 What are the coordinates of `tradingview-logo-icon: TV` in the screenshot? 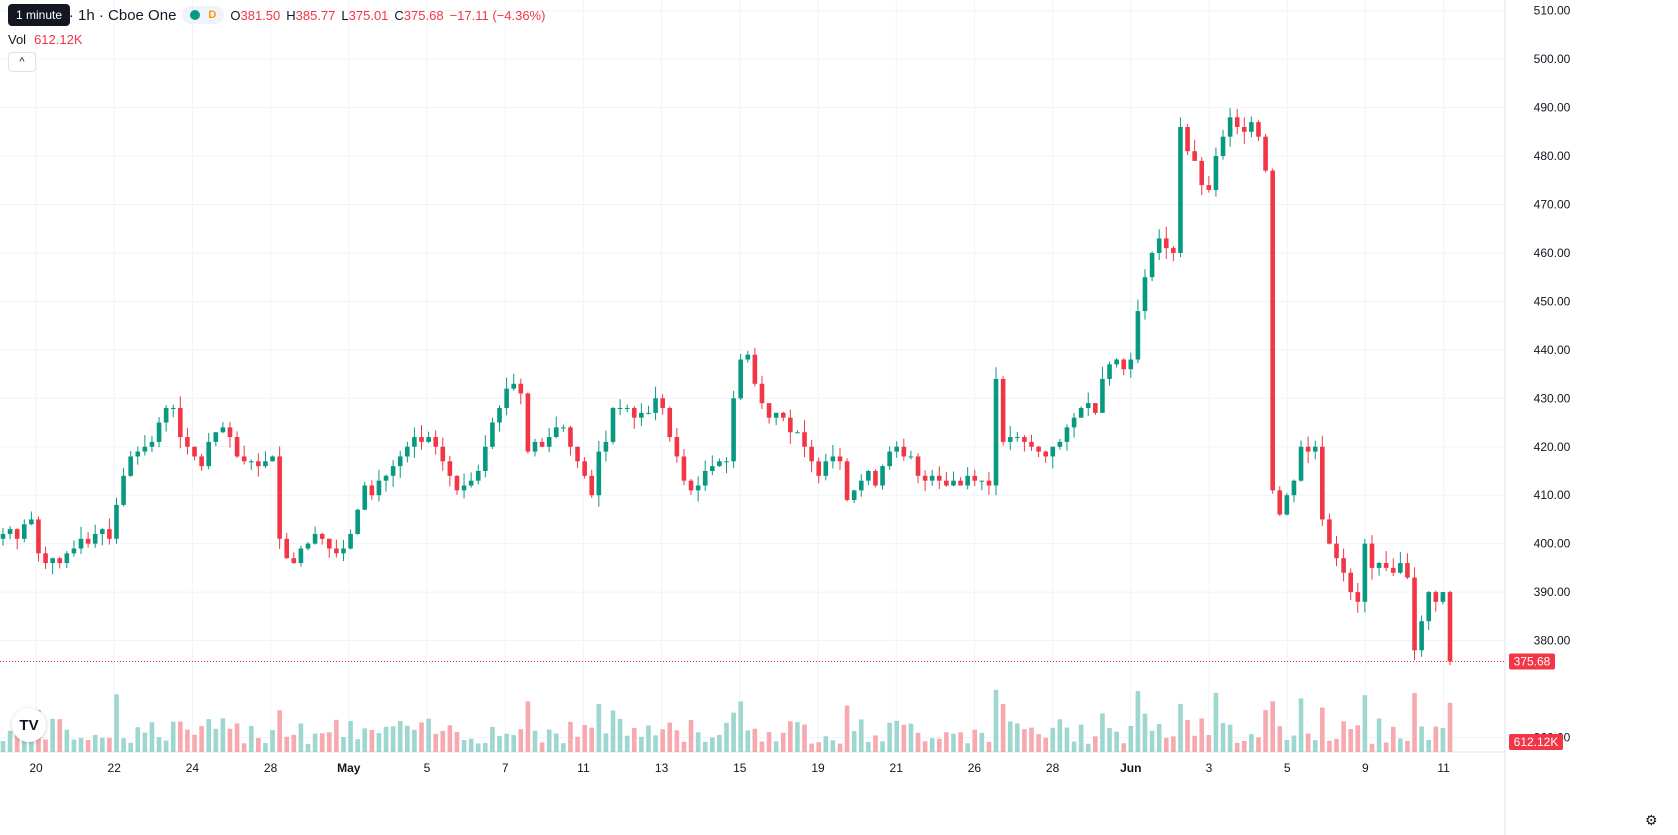 It's located at (29, 725).